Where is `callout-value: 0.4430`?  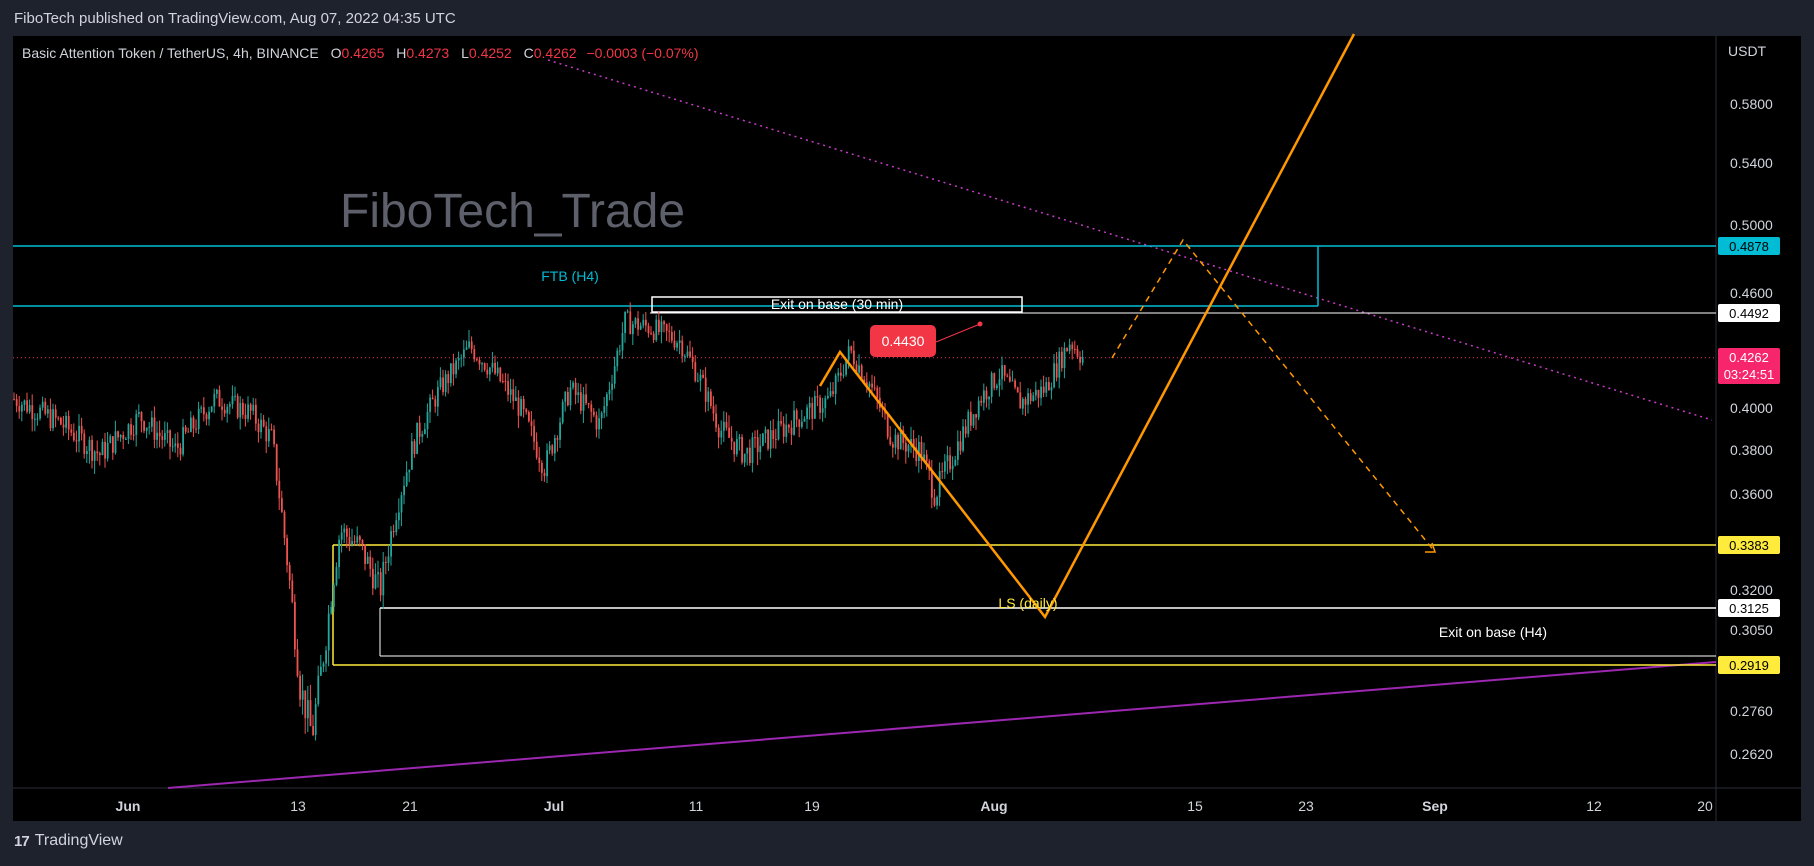 callout-value: 0.4430 is located at coordinates (903, 341).